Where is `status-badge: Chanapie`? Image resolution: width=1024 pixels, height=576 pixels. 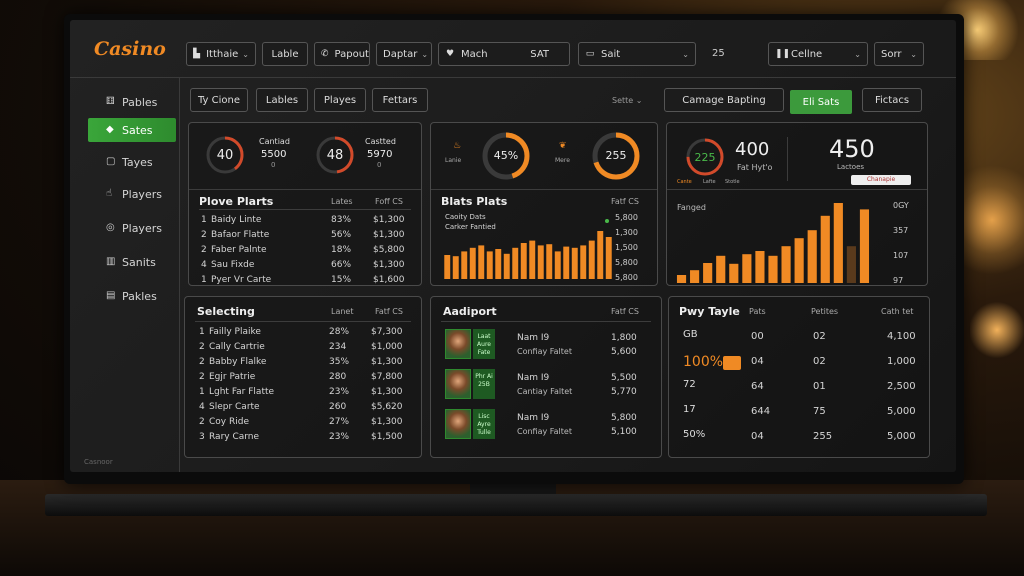 status-badge: Chanapie is located at coordinates (881, 180).